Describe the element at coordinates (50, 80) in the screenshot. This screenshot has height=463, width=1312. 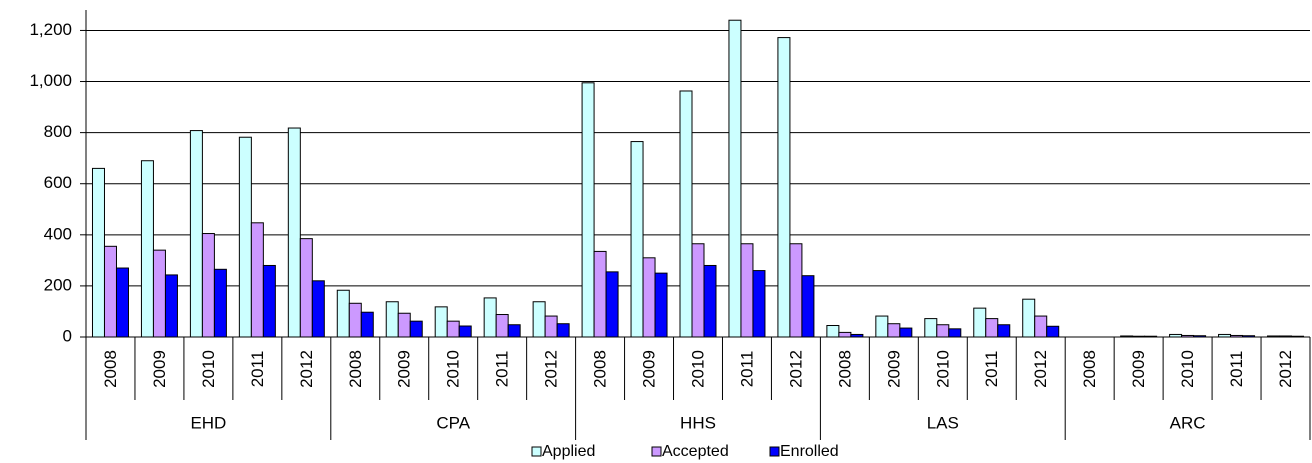
I see `y-tick-label: 1,000` at that location.